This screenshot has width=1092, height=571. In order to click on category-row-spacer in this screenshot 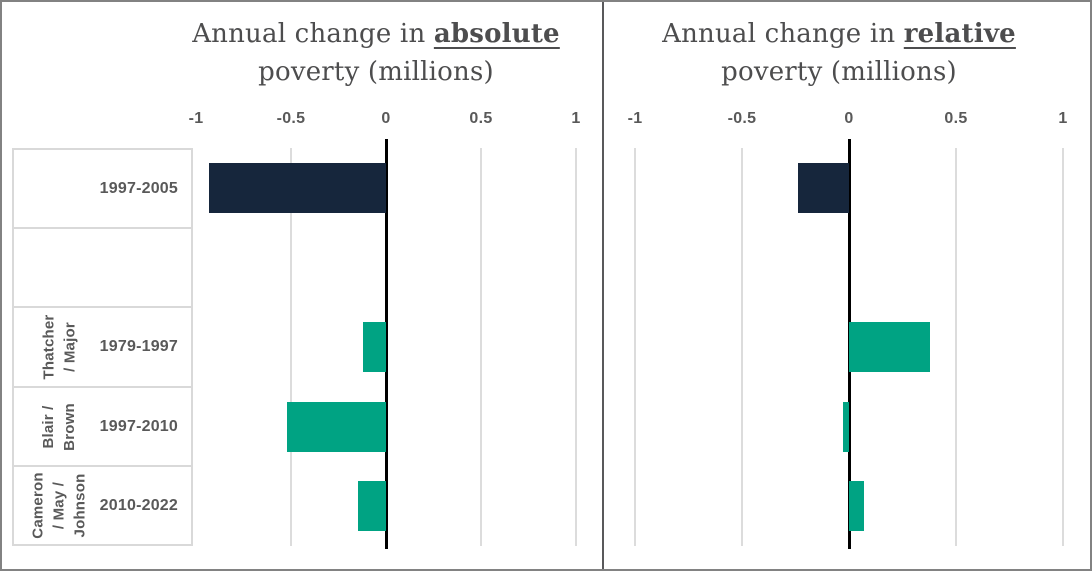, I will do `click(102, 268)`.